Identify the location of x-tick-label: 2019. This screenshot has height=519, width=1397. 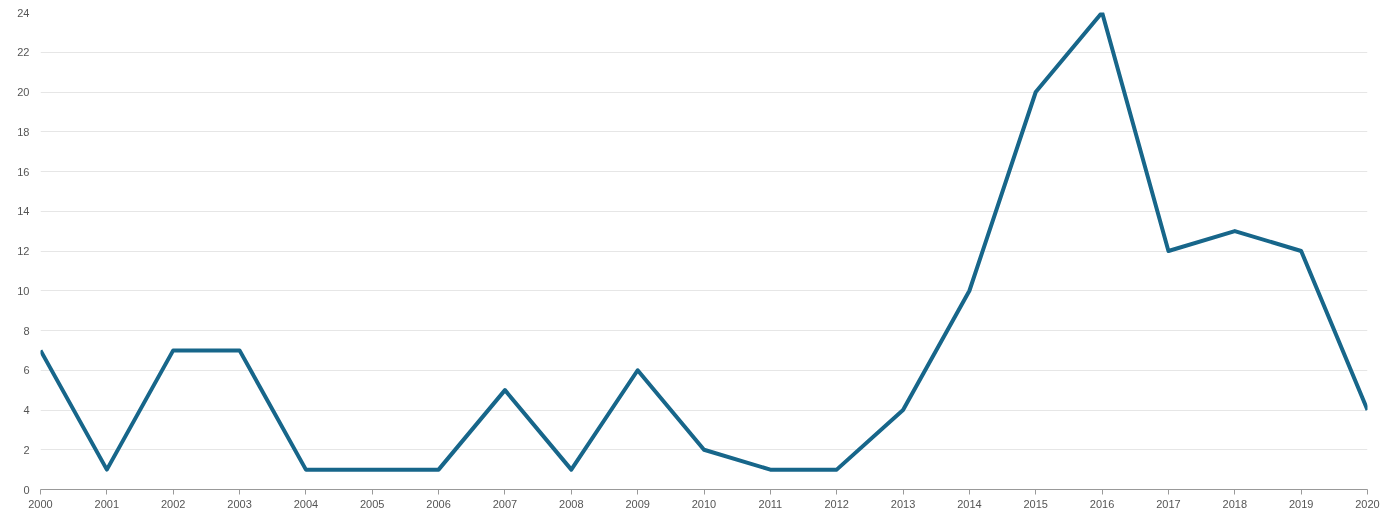
(1301, 503).